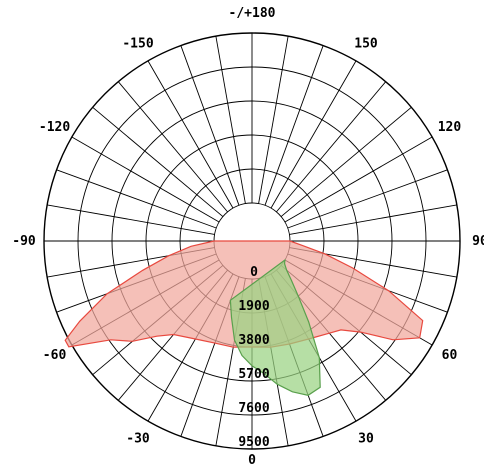  What do you see at coordinates (450, 355) in the screenshot?
I see `angle-label: 60` at bounding box center [450, 355].